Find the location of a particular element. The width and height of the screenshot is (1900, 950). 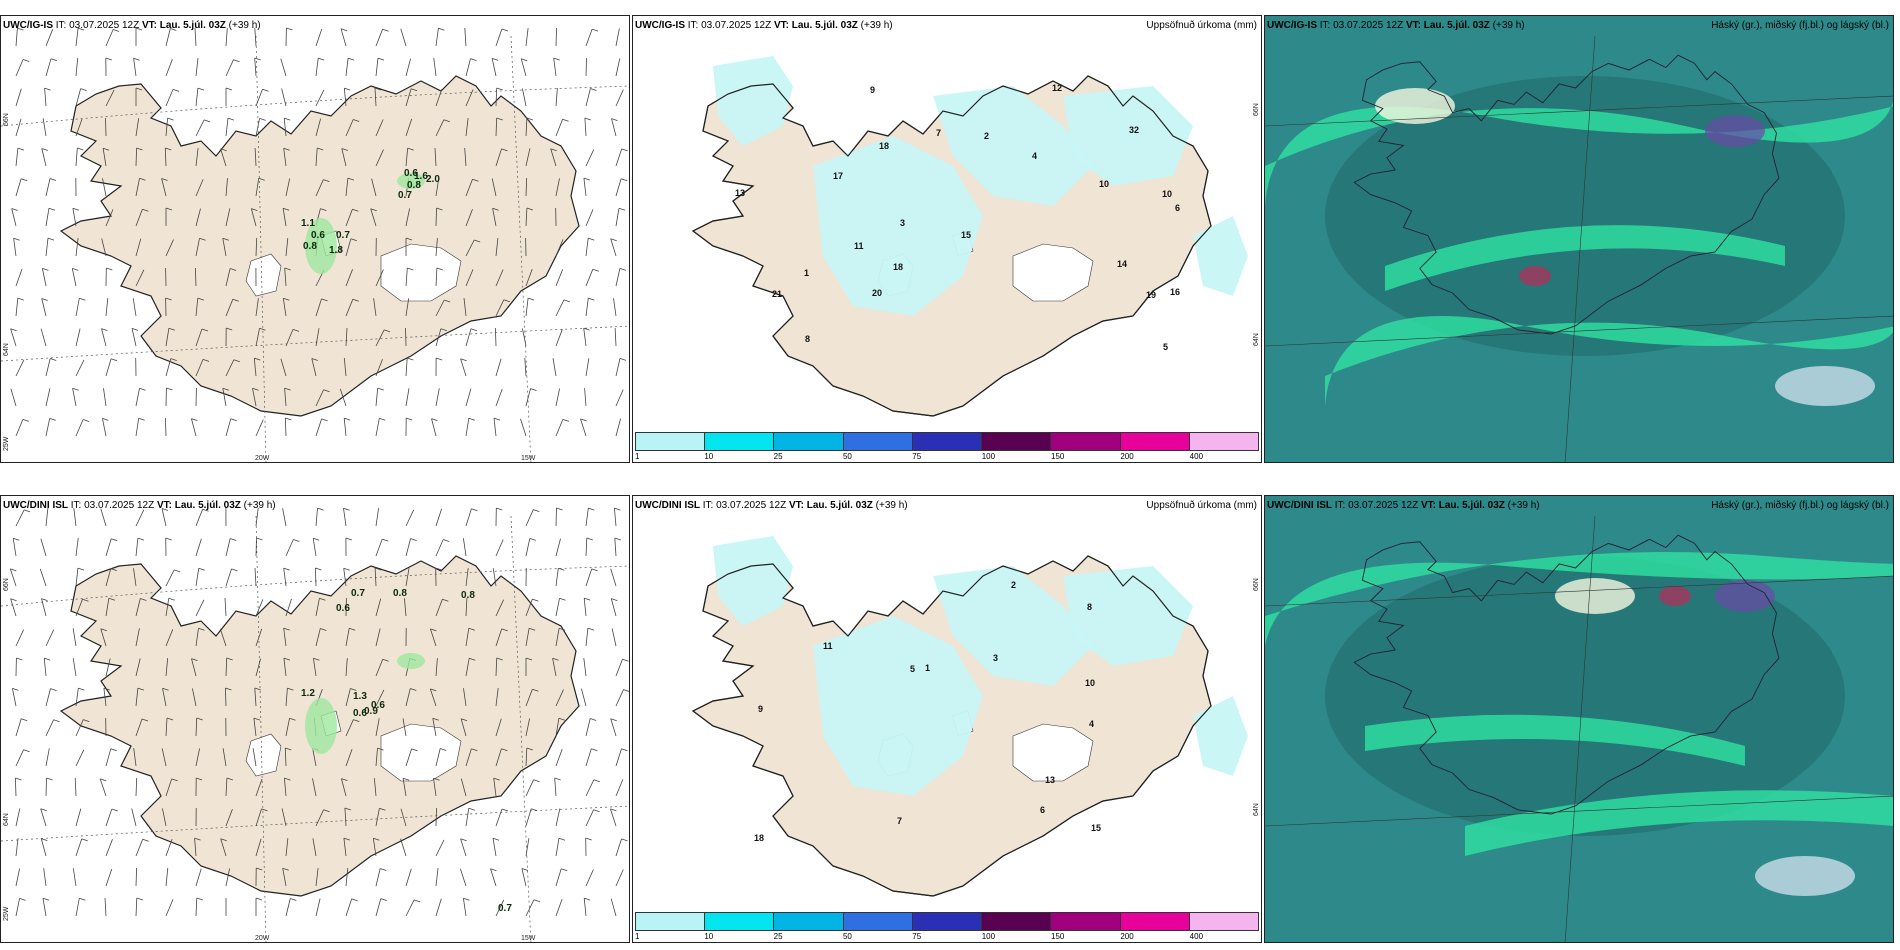

wind-value-label: 1.1 is located at coordinates (308, 223).